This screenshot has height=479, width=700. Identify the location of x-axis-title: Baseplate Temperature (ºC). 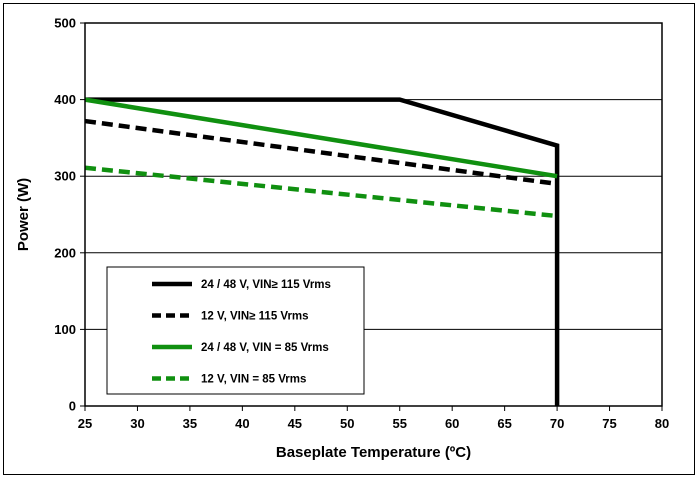
(373, 452).